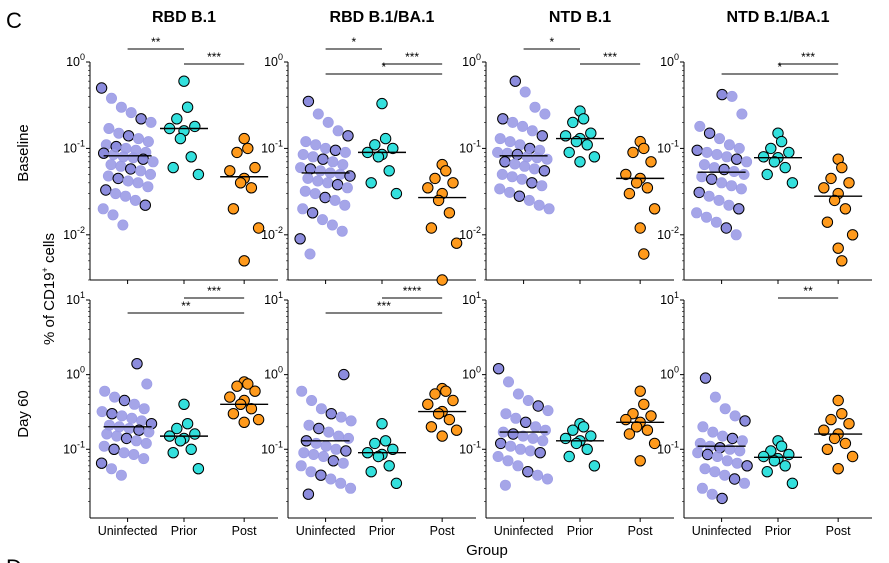  I want to click on panel-title: RBD B.1/BA.1, so click(382, 17).